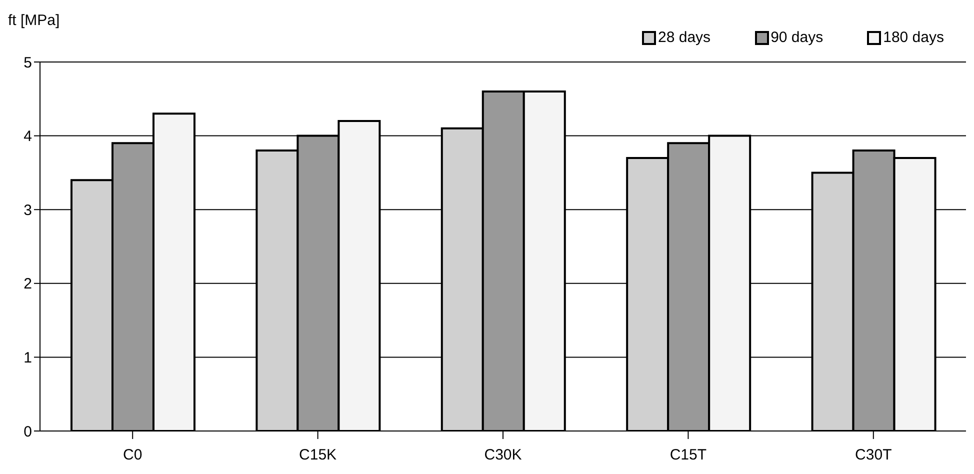  I want to click on y-tick-label: 5, so click(28, 63).